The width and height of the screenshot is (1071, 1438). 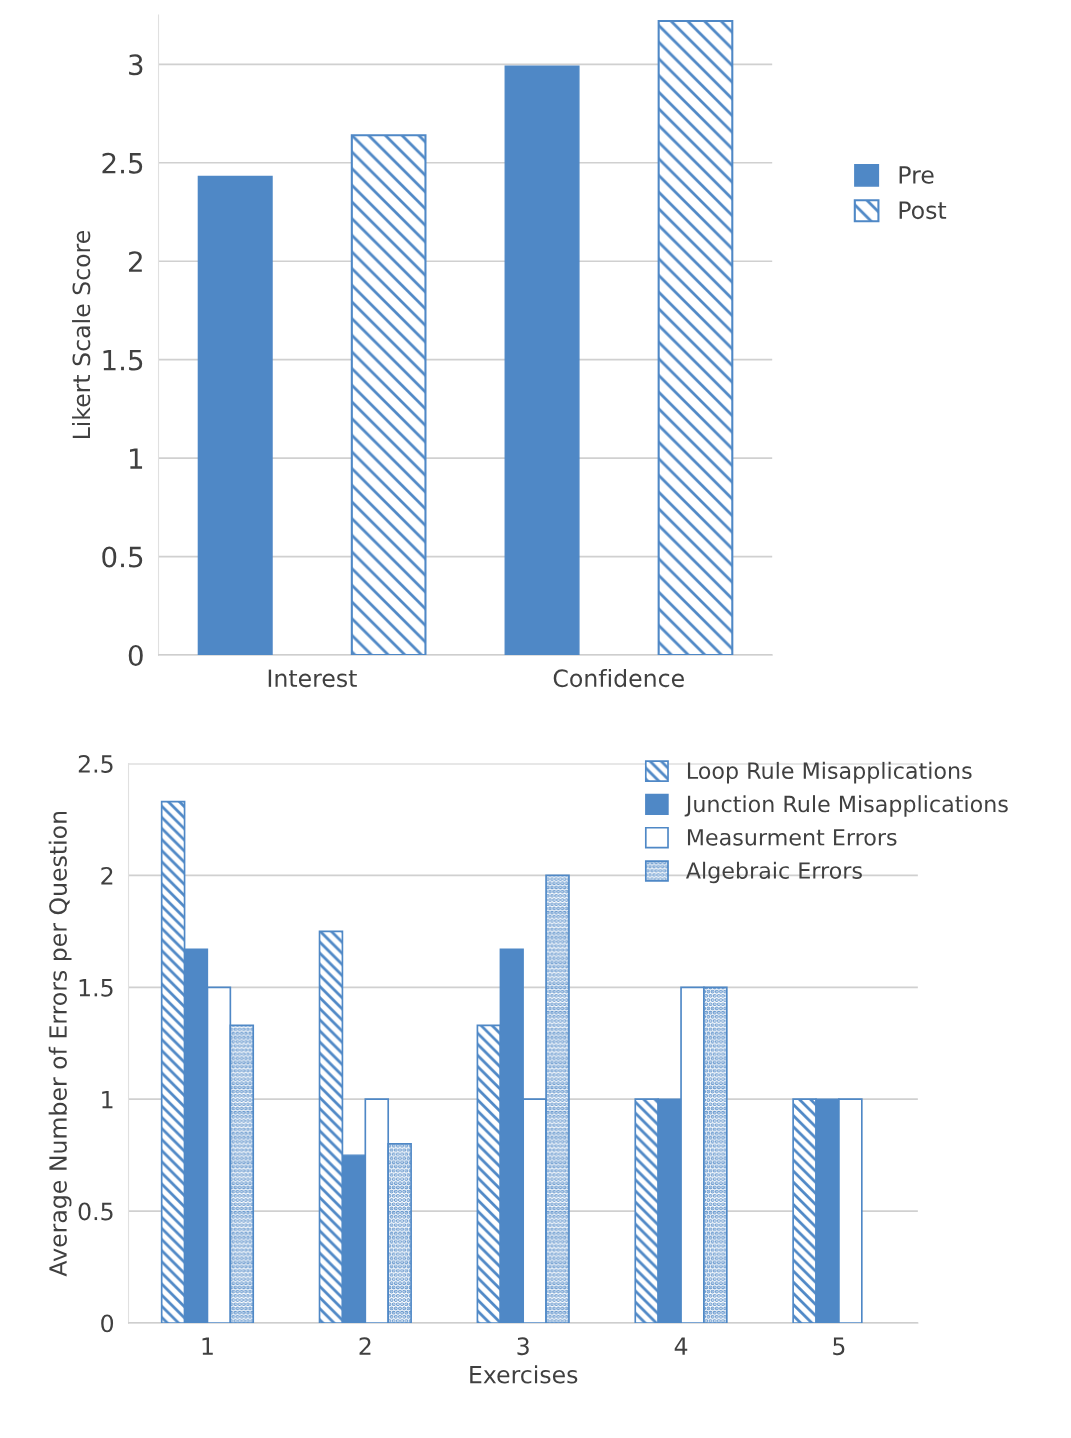 What do you see at coordinates (312, 678) in the screenshot?
I see `x-tick-label: Interest` at bounding box center [312, 678].